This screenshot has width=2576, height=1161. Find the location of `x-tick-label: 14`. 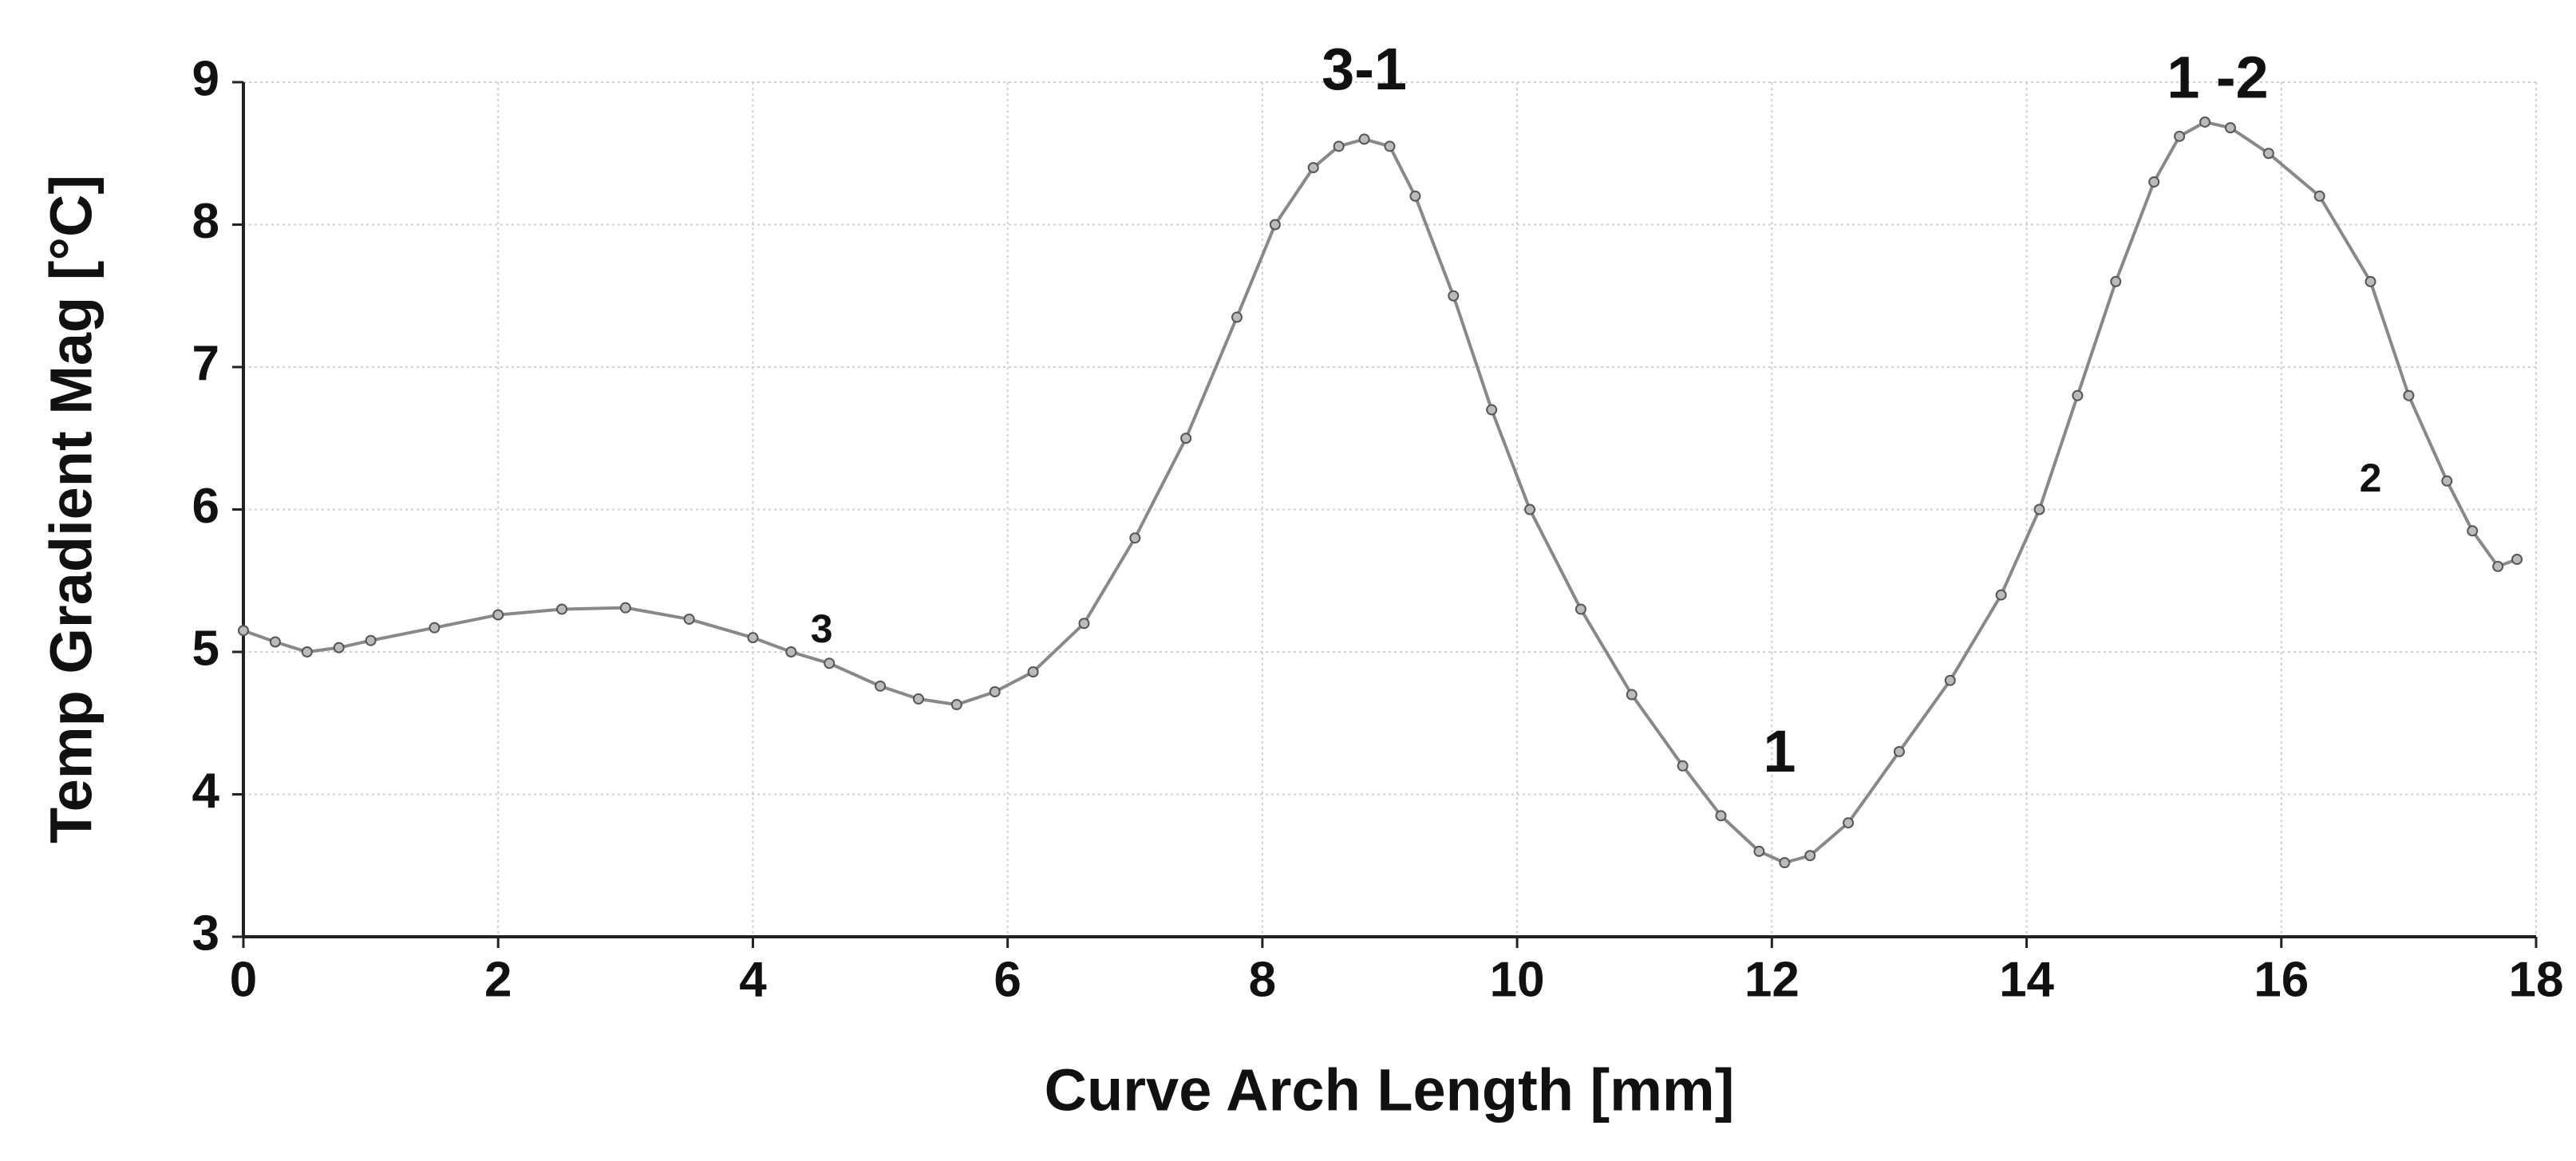

x-tick-label: 14 is located at coordinates (2026, 979).